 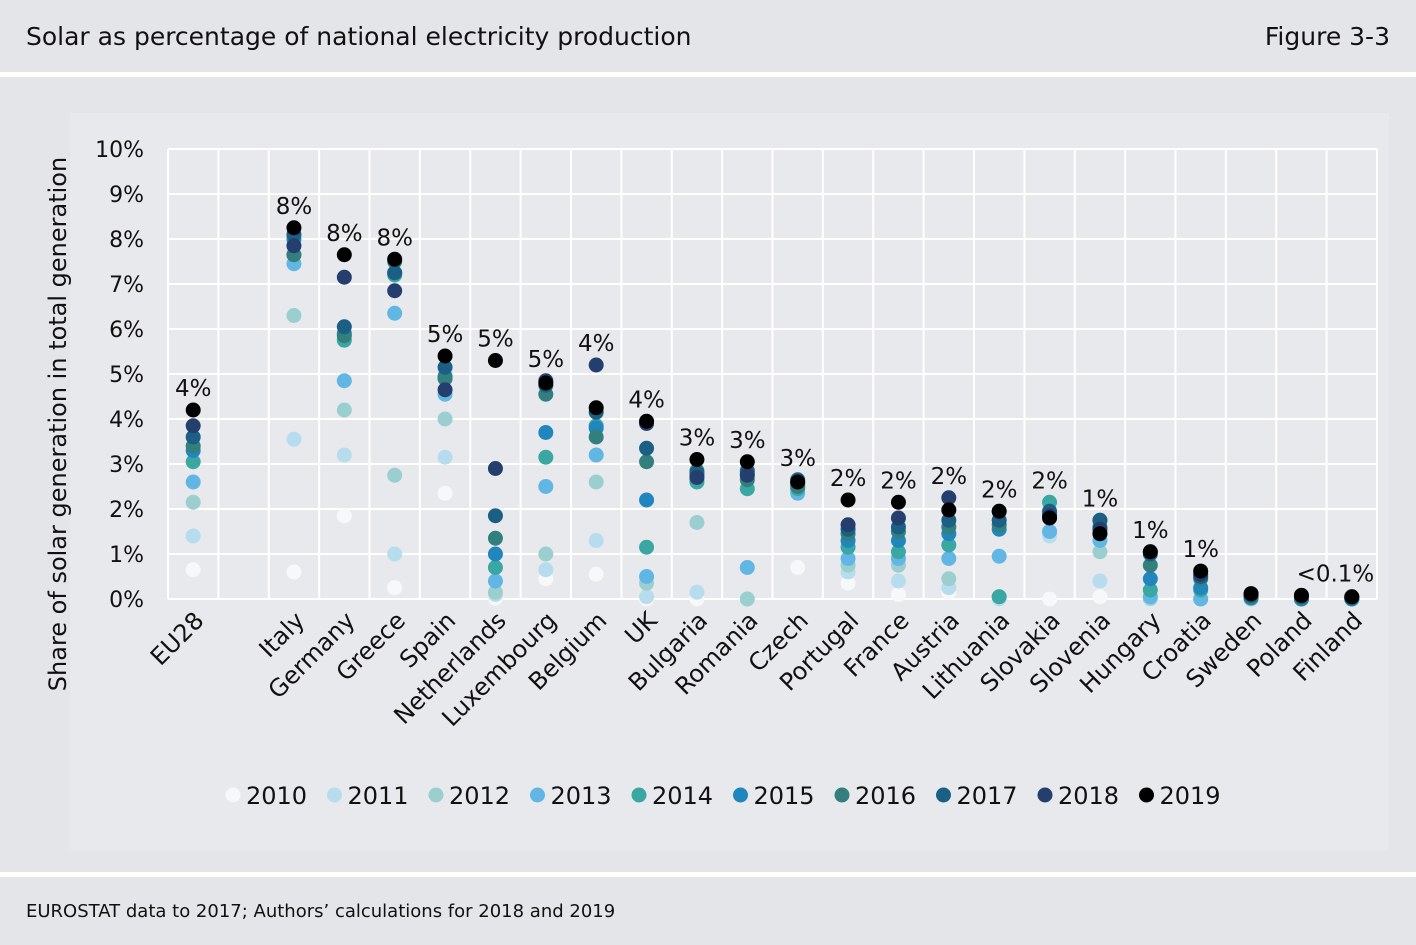 I want to click on legend-label-2013: 2013, so click(x=581, y=796).